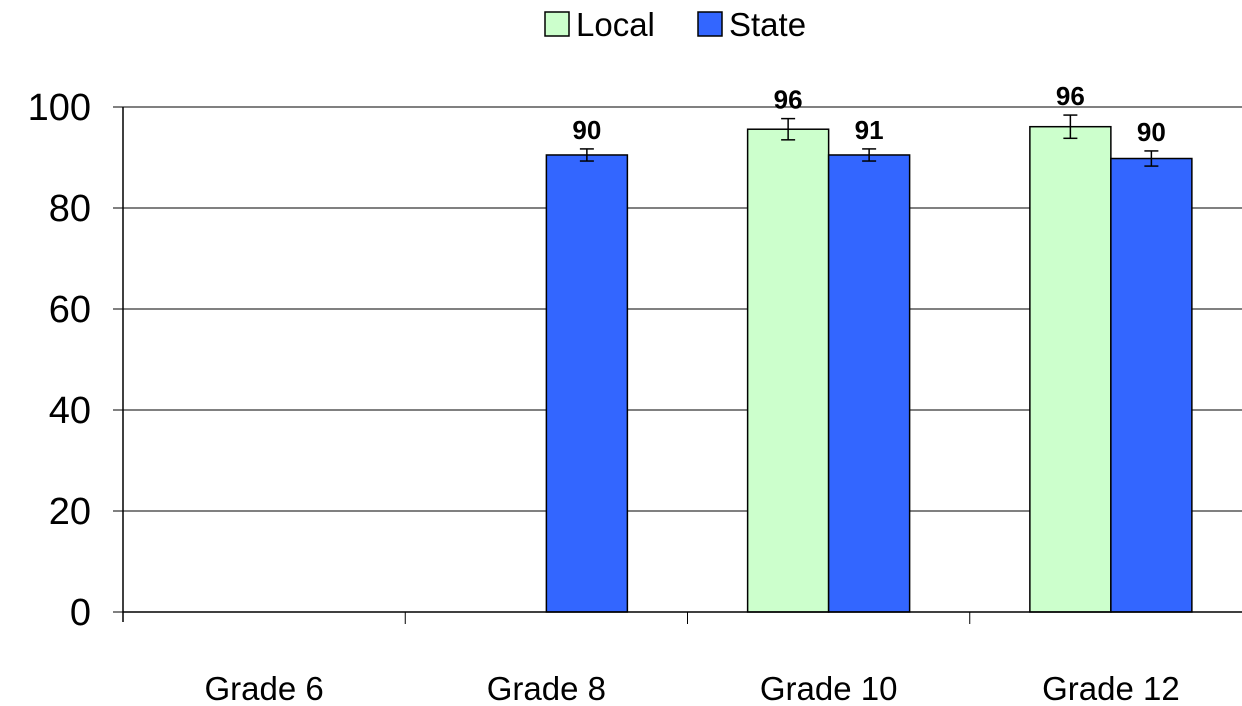  I want to click on data-label-state-grade-12: 90, so click(1151, 132).